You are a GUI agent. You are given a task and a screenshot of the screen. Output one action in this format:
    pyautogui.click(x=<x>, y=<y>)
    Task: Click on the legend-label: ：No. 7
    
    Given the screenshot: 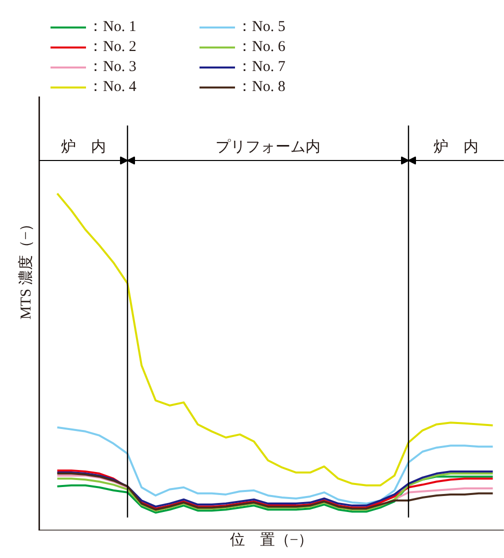 What is the action you would take?
    pyautogui.click(x=261, y=67)
    